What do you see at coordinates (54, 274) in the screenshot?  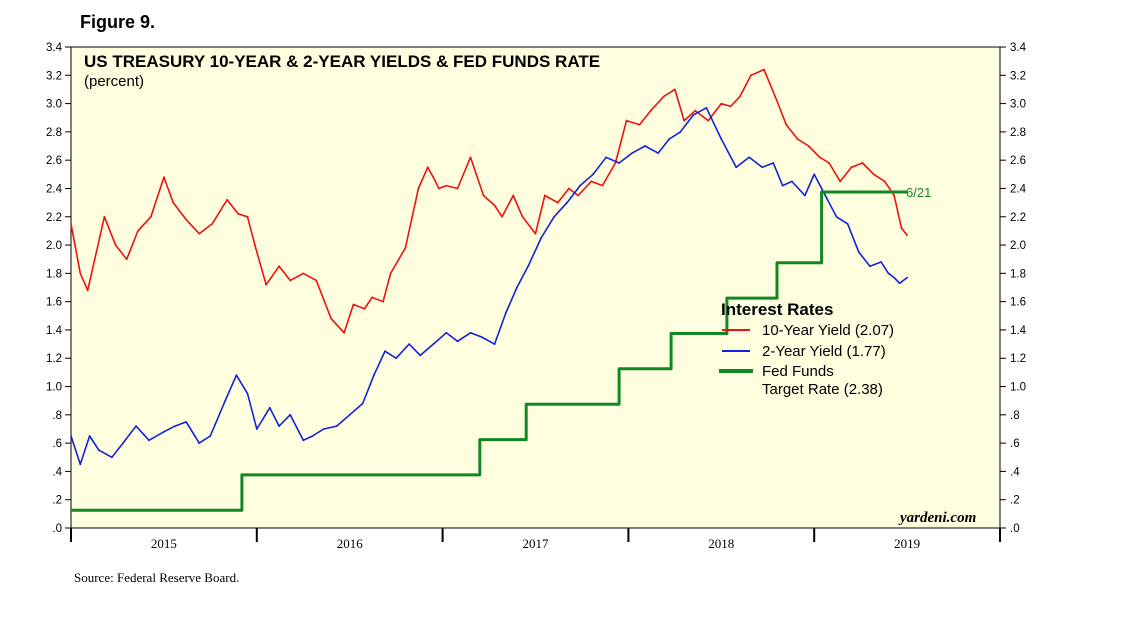 I see `y-tick-label-left: 1.8` at bounding box center [54, 274].